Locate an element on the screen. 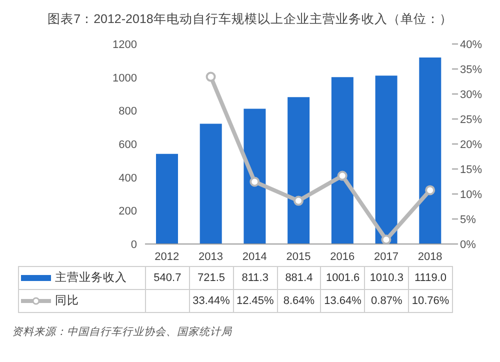  y-tick-label: 600 is located at coordinates (127, 145).